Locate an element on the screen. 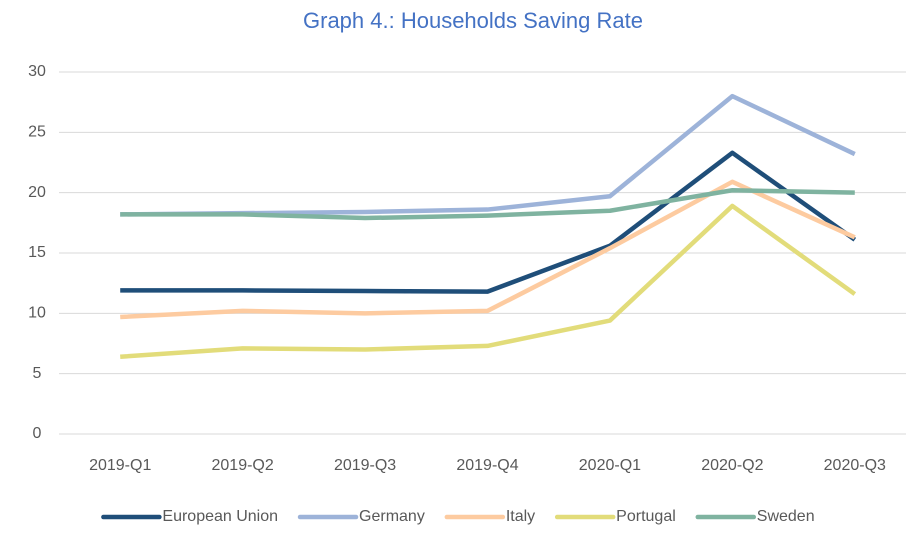  y-tick-label: 20 is located at coordinates (37, 192).